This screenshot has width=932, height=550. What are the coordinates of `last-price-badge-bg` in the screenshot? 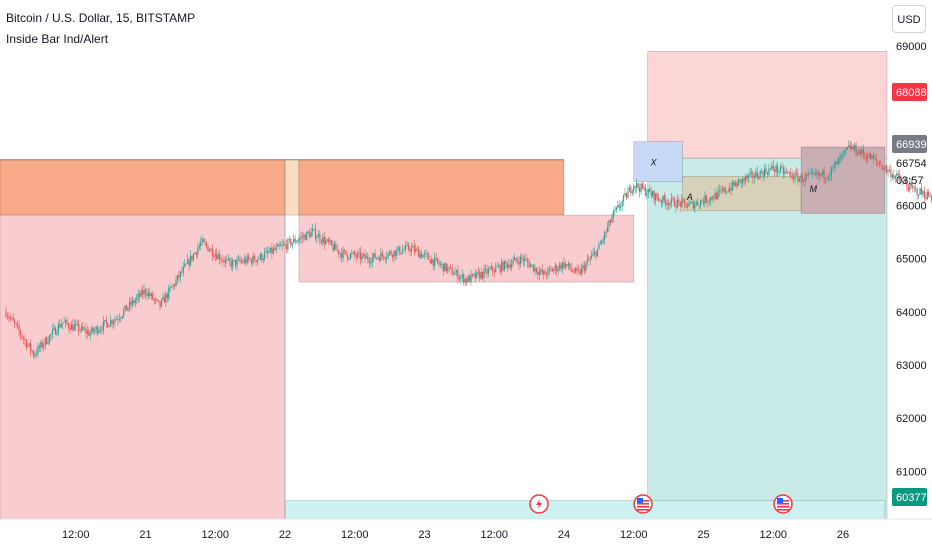 It's located at (909, 144).